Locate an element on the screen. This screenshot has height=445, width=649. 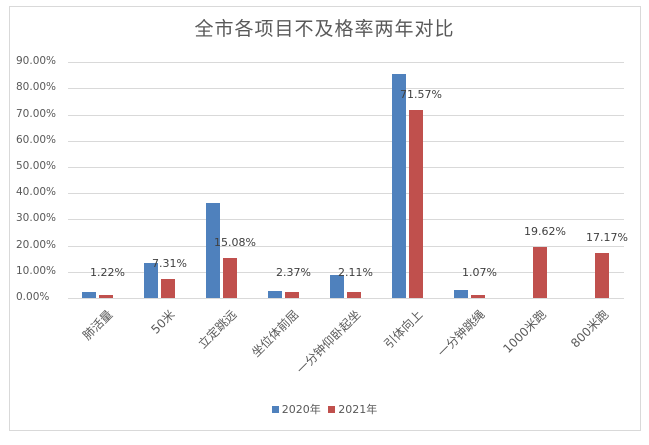
y-tick-label: 60.00% is located at coordinates (36, 140).